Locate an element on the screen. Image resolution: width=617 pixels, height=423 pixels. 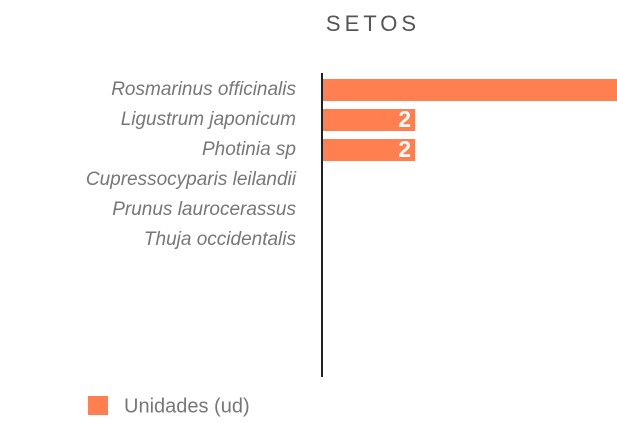
y-tick-label: Prunus laurocerassus is located at coordinates (204, 209).